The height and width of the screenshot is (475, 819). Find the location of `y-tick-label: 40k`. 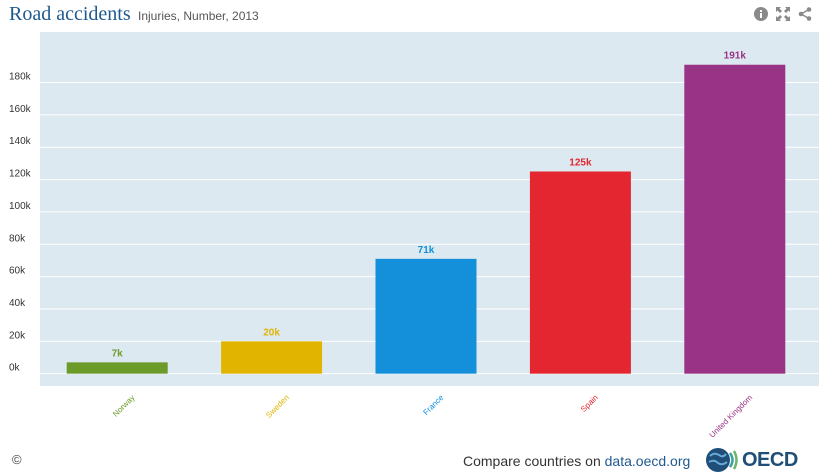

y-tick-label: 40k is located at coordinates (17, 303).